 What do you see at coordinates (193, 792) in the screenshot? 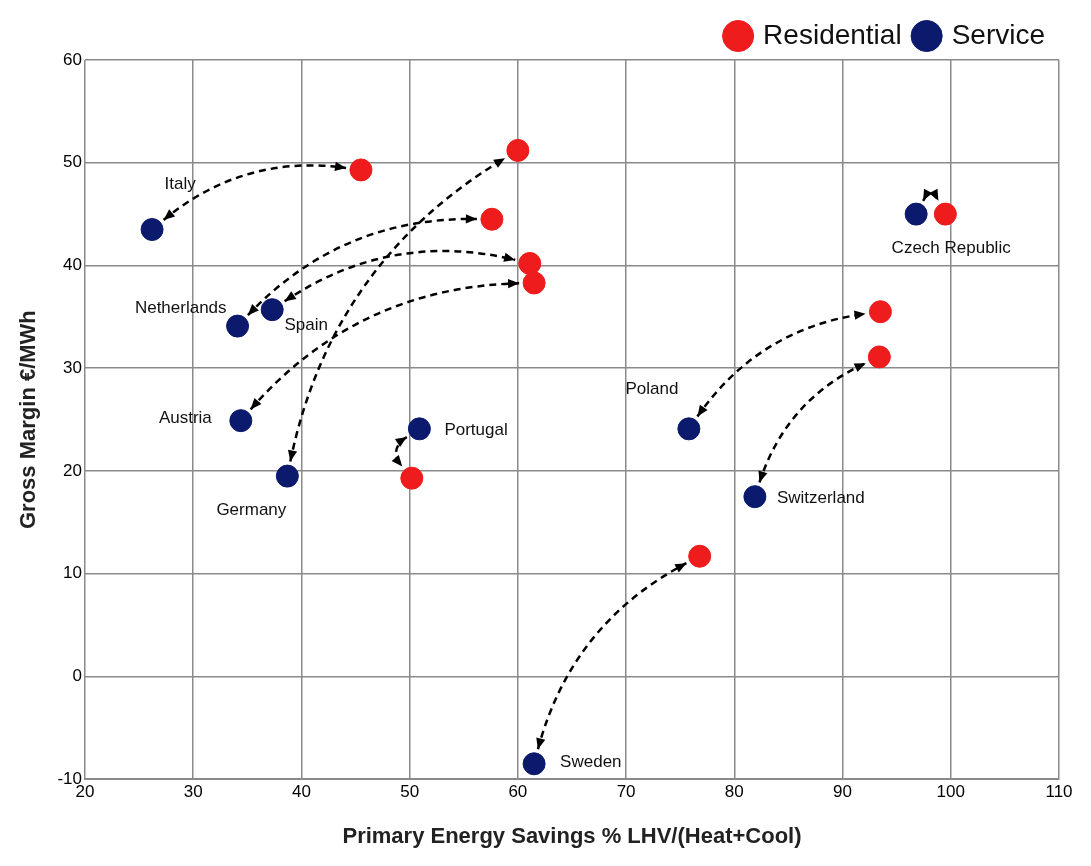
I see `x-tick-label: 30` at bounding box center [193, 792].